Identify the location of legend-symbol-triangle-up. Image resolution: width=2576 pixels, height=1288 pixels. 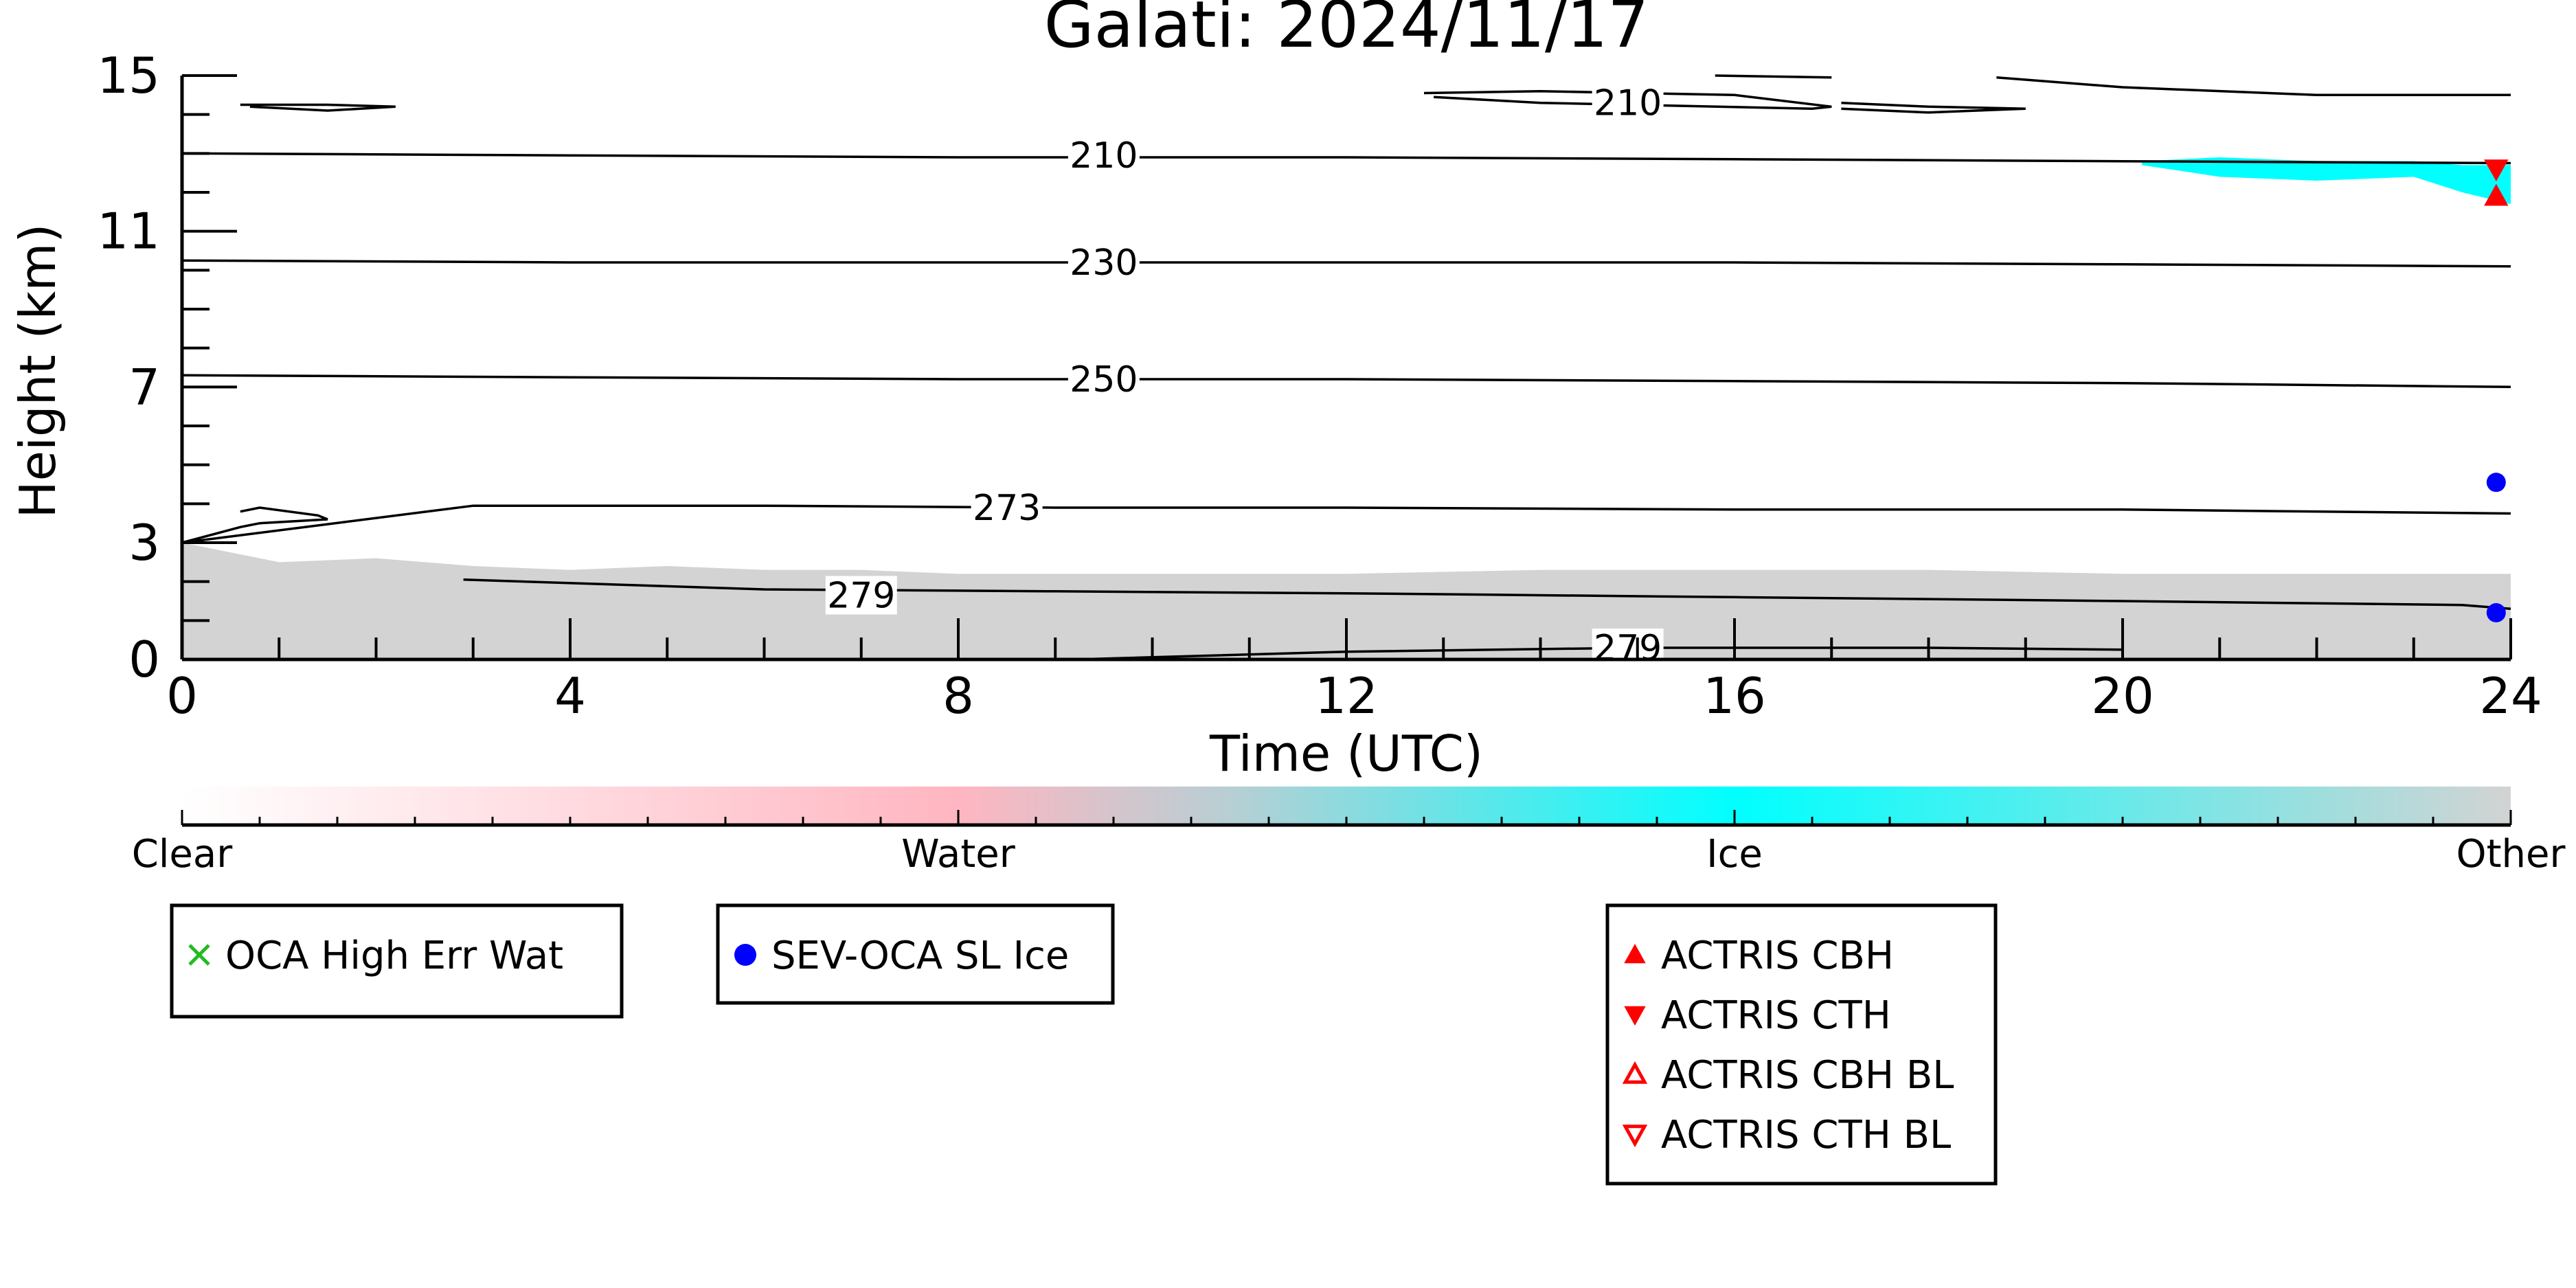
(1635, 953).